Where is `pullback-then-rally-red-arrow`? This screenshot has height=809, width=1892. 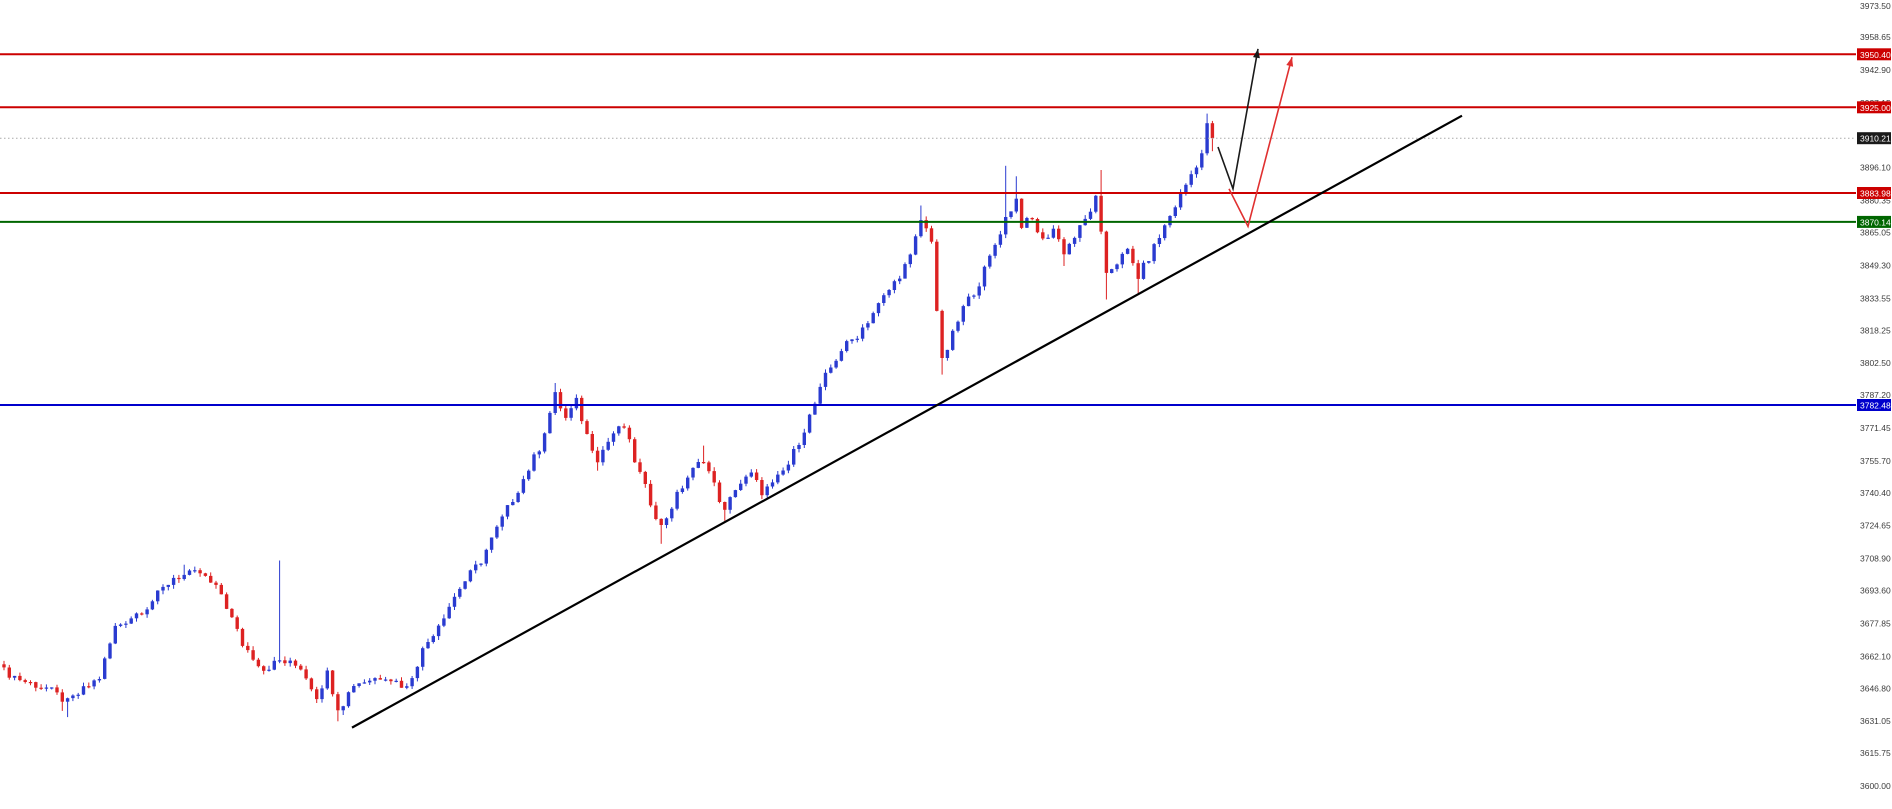
pullback-then-rally-red-arrow is located at coordinates (1261, 142).